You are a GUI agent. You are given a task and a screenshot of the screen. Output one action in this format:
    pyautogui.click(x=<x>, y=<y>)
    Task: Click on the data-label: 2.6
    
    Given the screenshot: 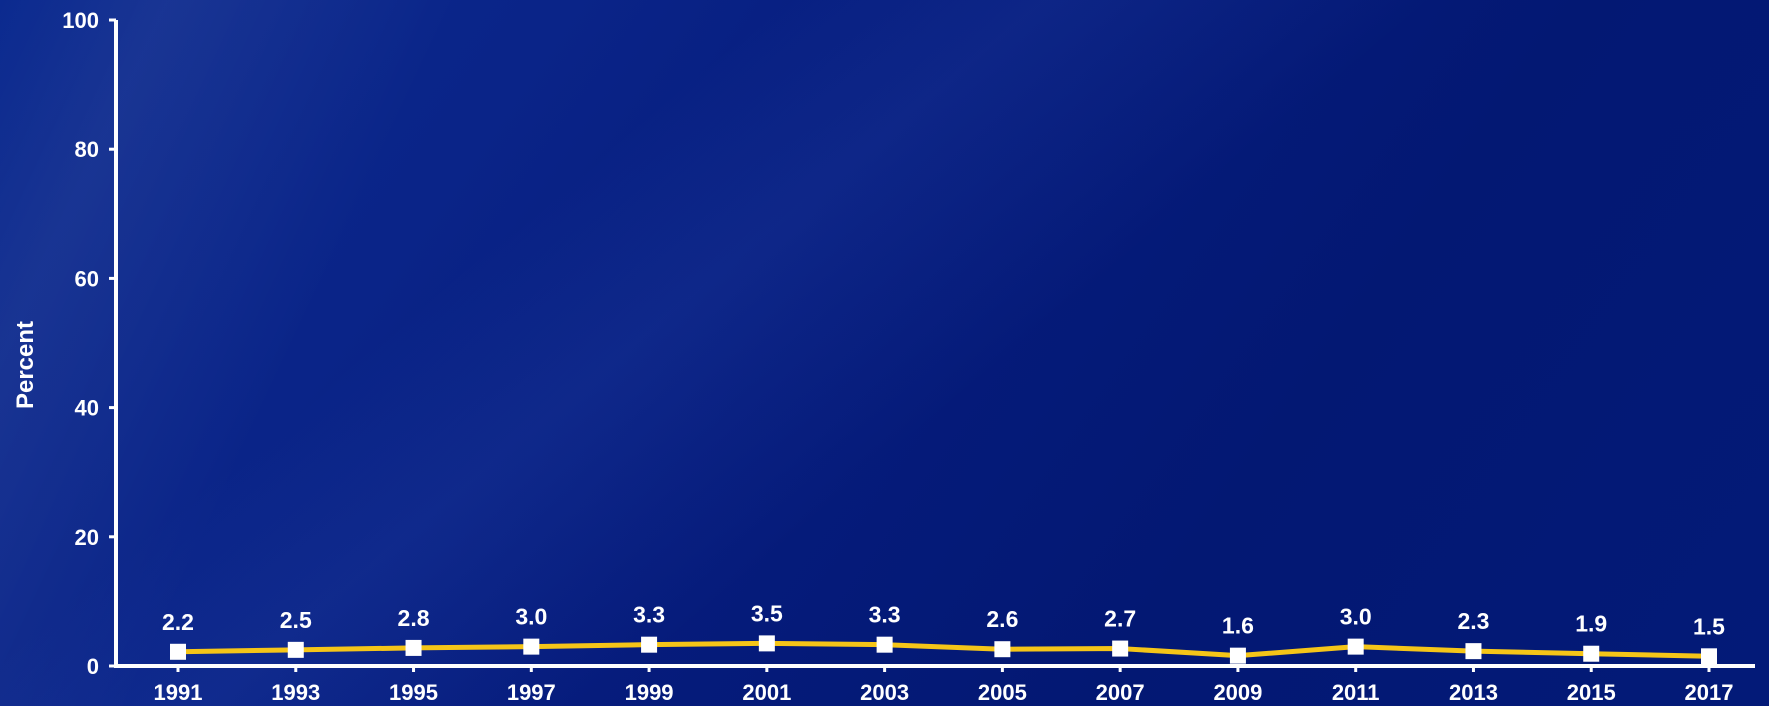 What is the action you would take?
    pyautogui.click(x=1002, y=619)
    